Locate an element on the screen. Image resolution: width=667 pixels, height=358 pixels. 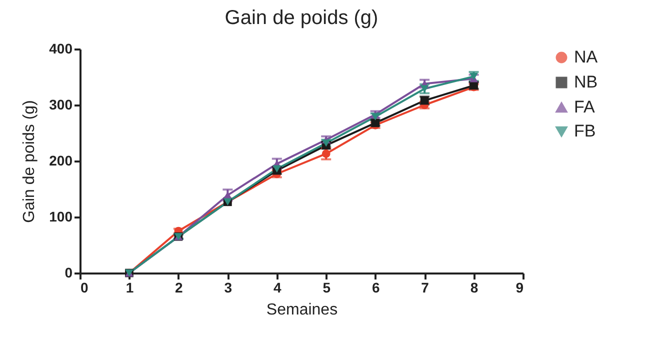
x-tick-label: 2 is located at coordinates (179, 288).